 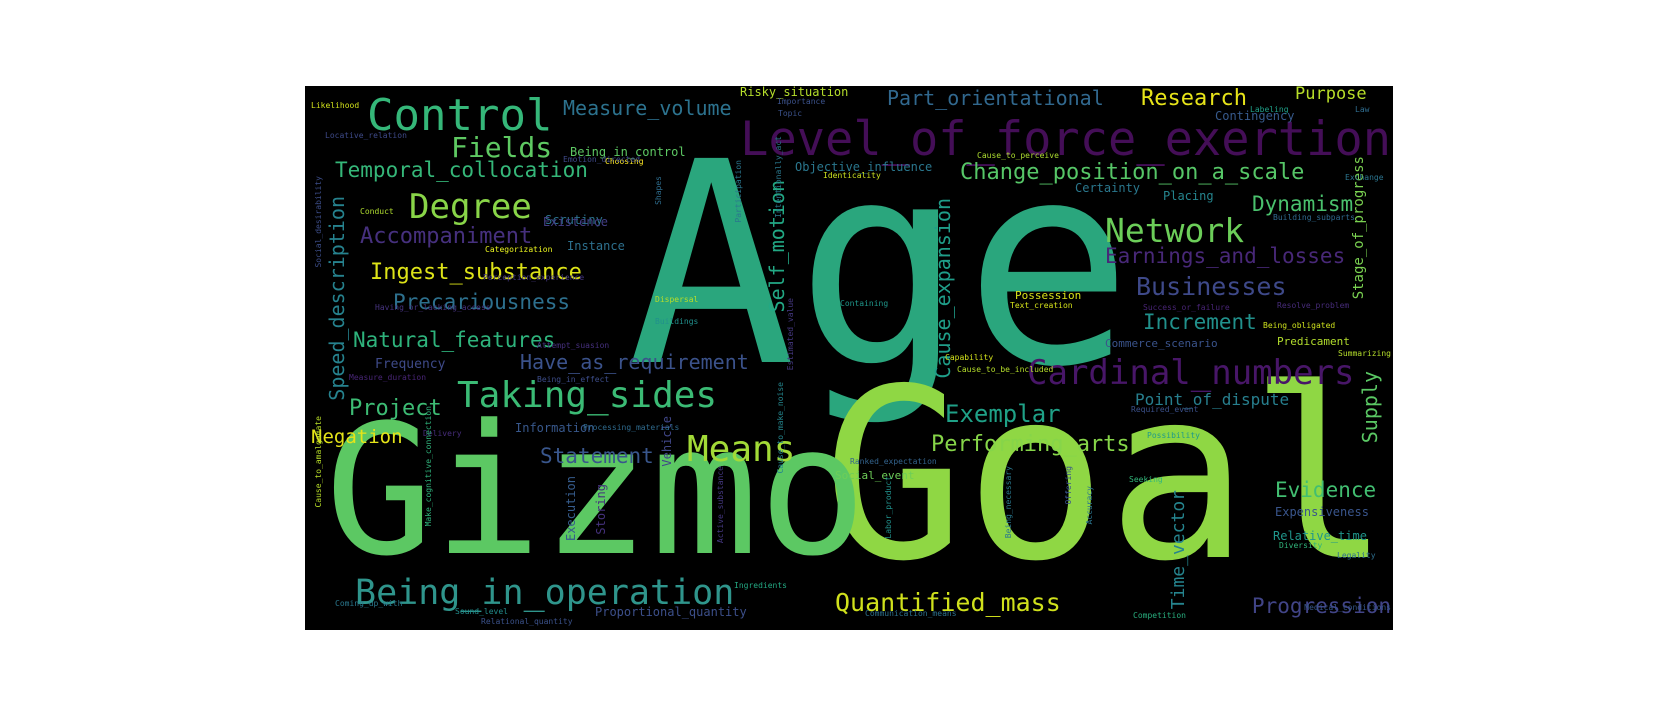 I want to click on word-progression: Progression, so click(x=1321, y=606).